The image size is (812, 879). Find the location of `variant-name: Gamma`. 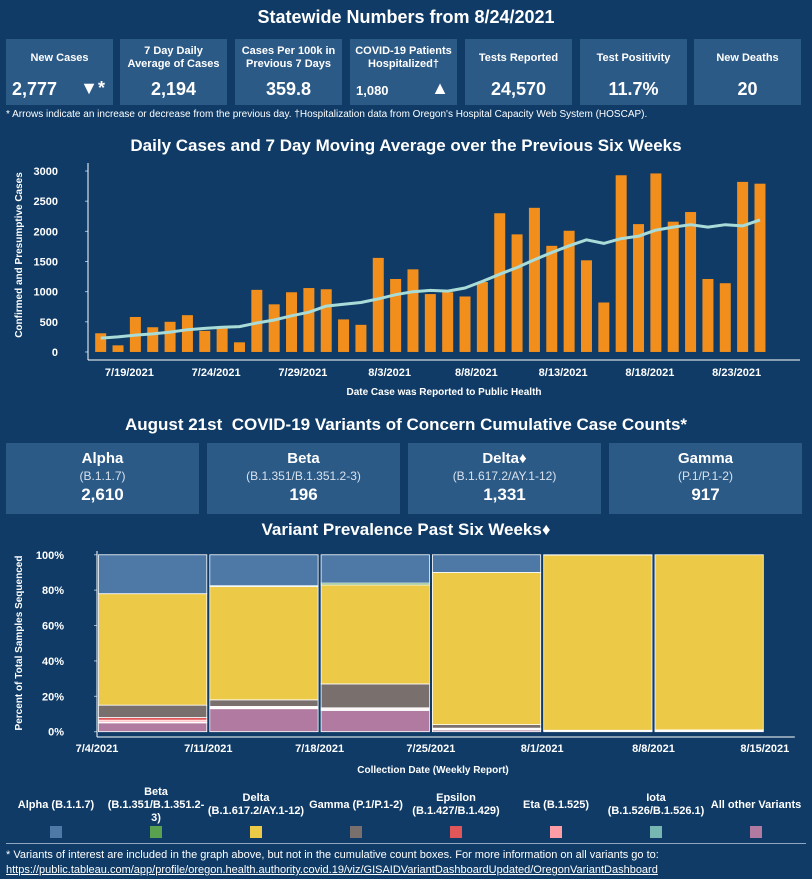

variant-name: Gamma is located at coordinates (705, 458).